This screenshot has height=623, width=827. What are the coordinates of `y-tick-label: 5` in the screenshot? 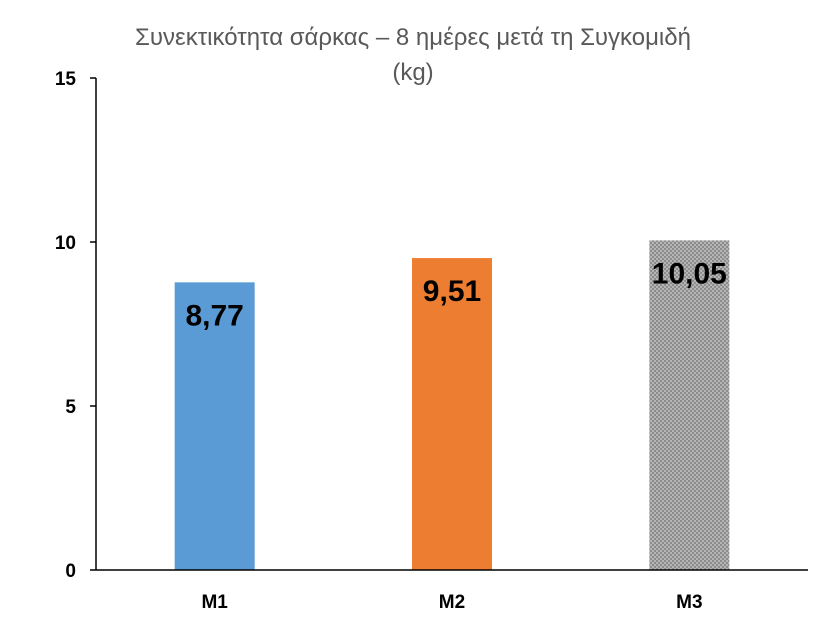 It's located at (70, 407).